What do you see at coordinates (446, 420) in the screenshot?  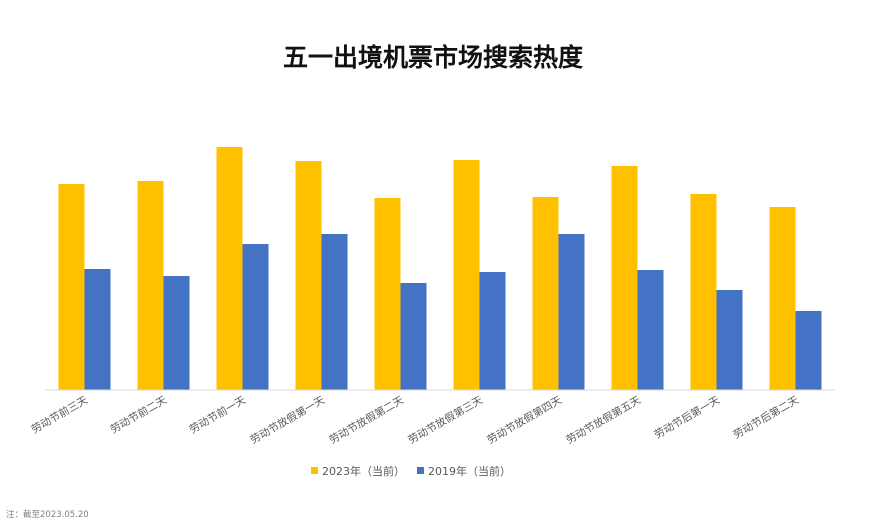 I see `x-tick-label: 劳动节放假第三天` at bounding box center [446, 420].